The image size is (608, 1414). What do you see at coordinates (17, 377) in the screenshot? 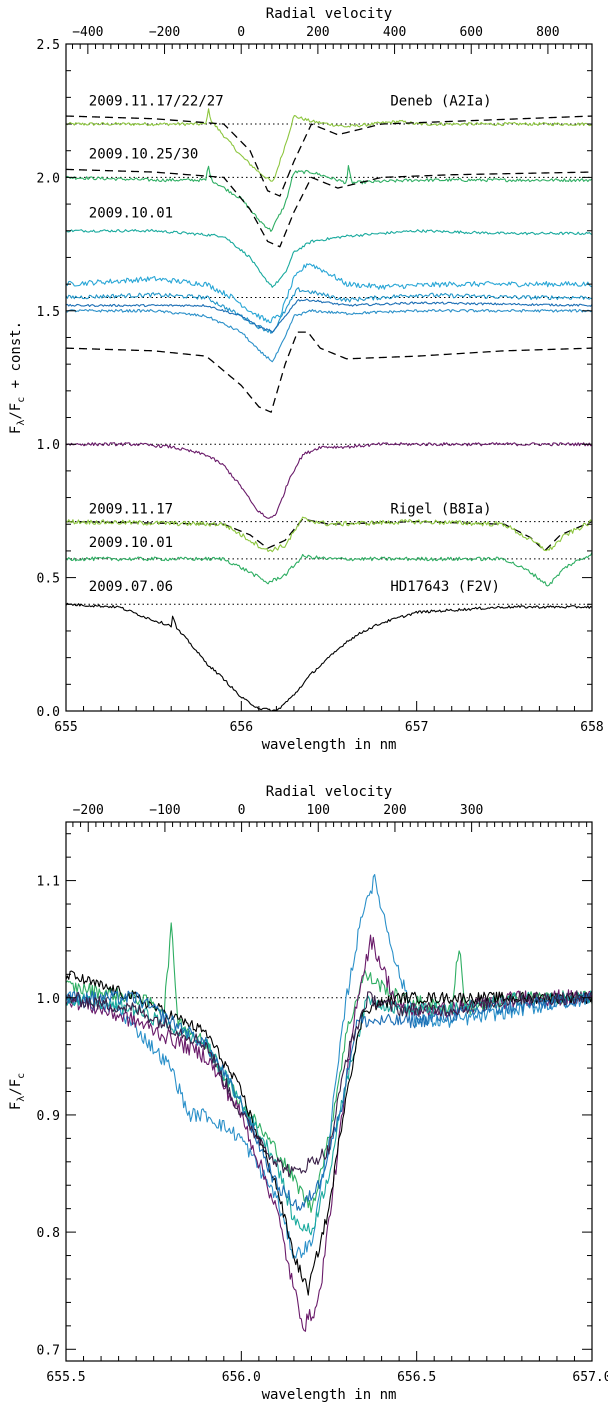
I see `y-axis-title: Fλ/Fc + const.` at bounding box center [17, 377].